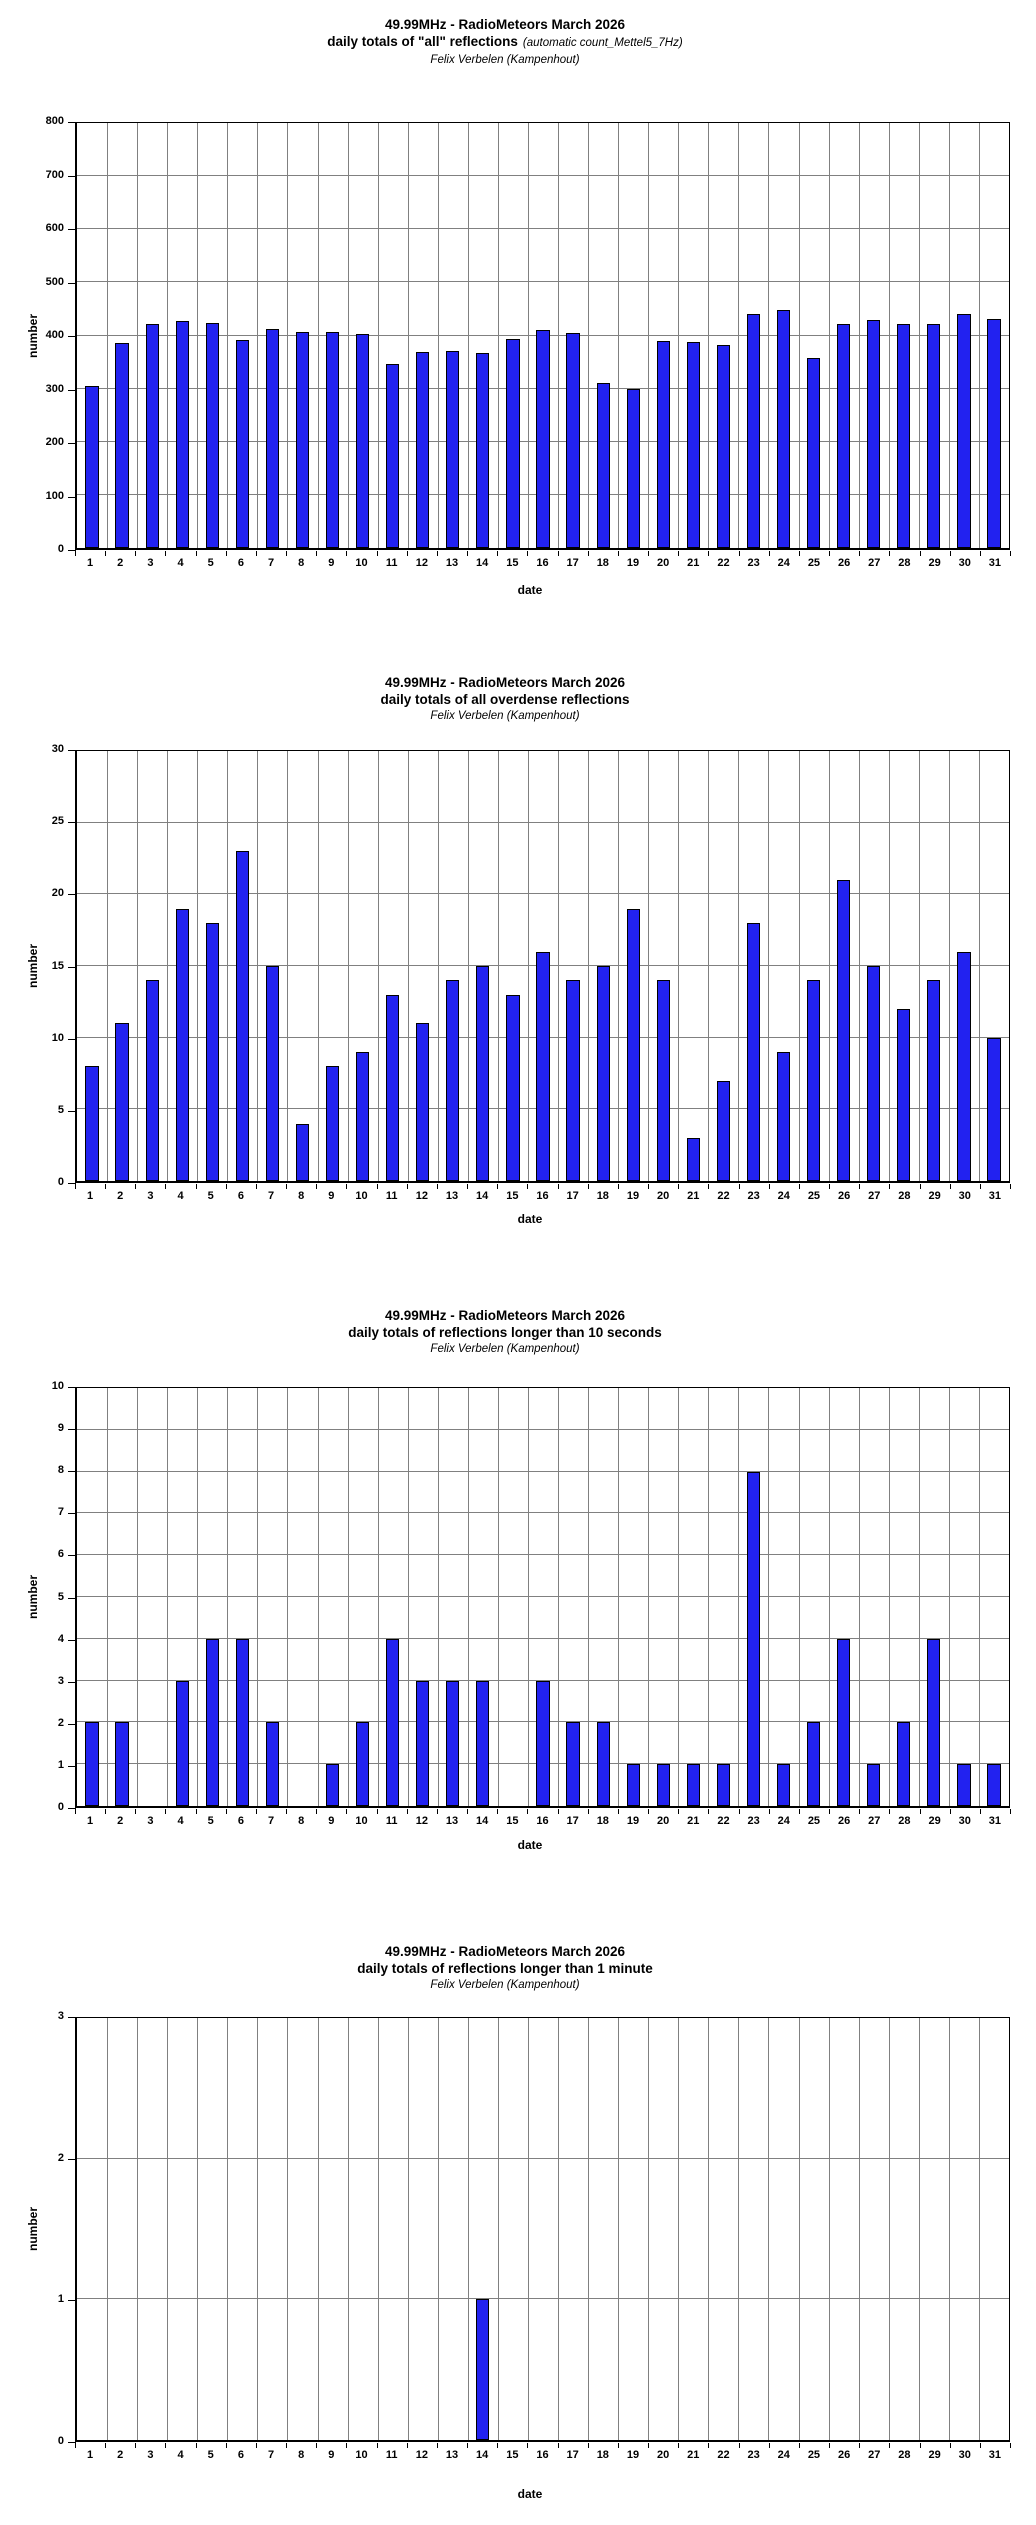 The height and width of the screenshot is (2525, 1036). I want to click on x-axis-title: date, so click(530, 2494).